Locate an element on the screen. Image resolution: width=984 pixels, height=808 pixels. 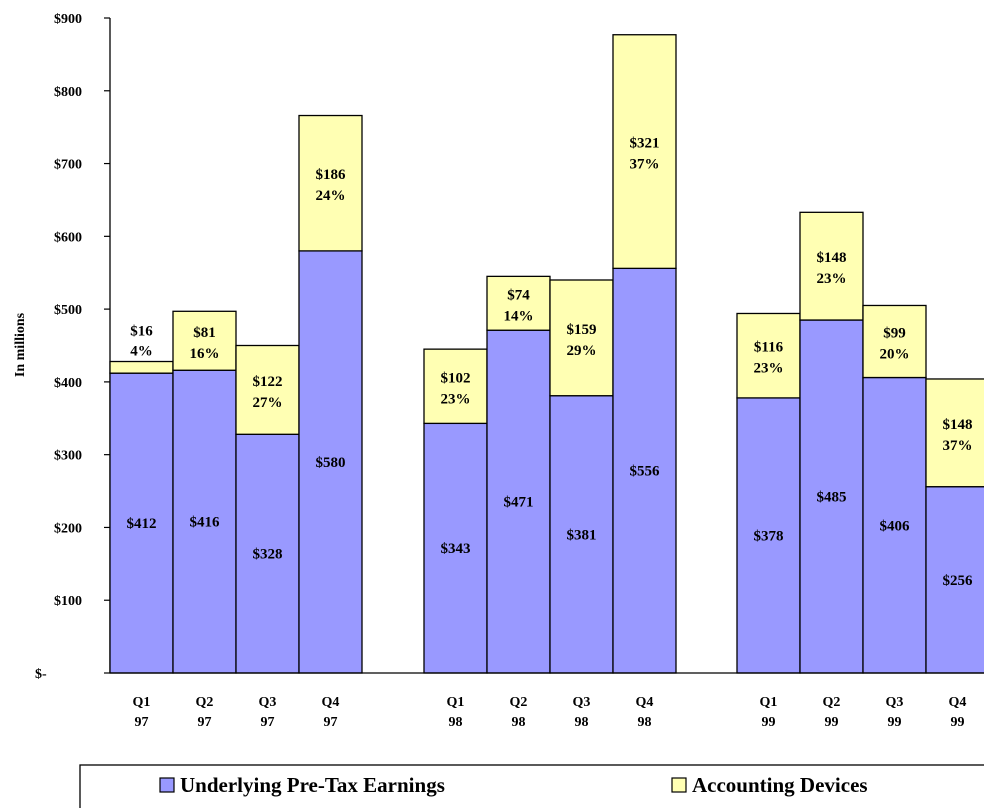
accounting-value-label: $99 is located at coordinates (894, 333).